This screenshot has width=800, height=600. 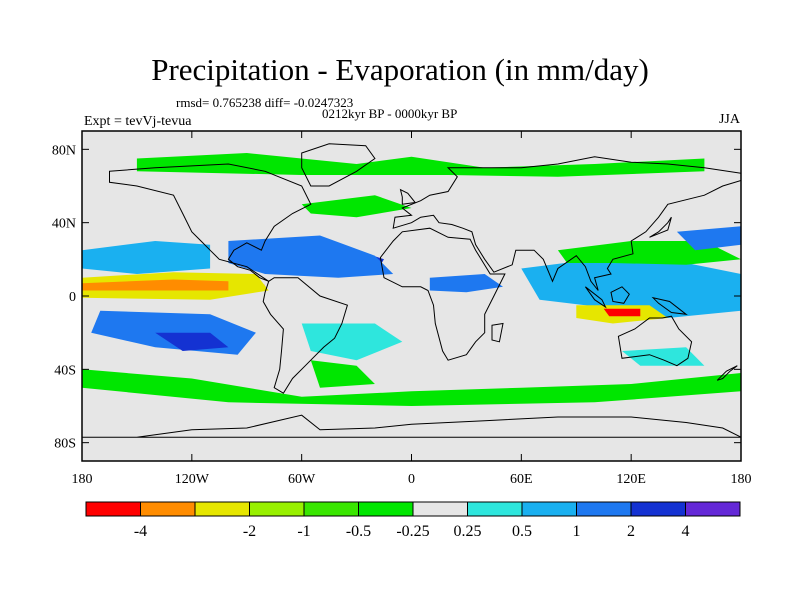 I want to click on coastline-south-america, so click(x=305, y=335).